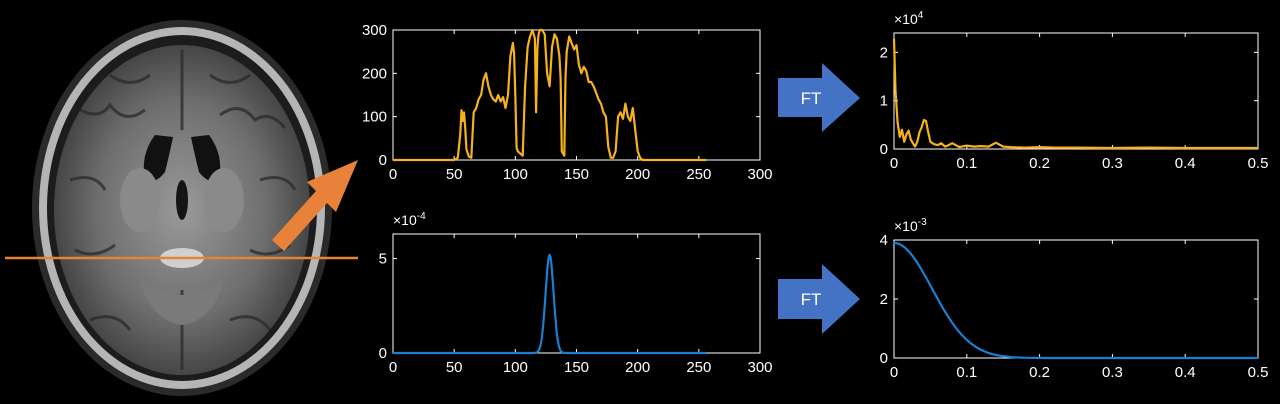 Image resolution: width=1280 pixels, height=404 pixels. What do you see at coordinates (910, 225) in the screenshot?
I see `axis-exponent: ×10⁻³` at bounding box center [910, 225].